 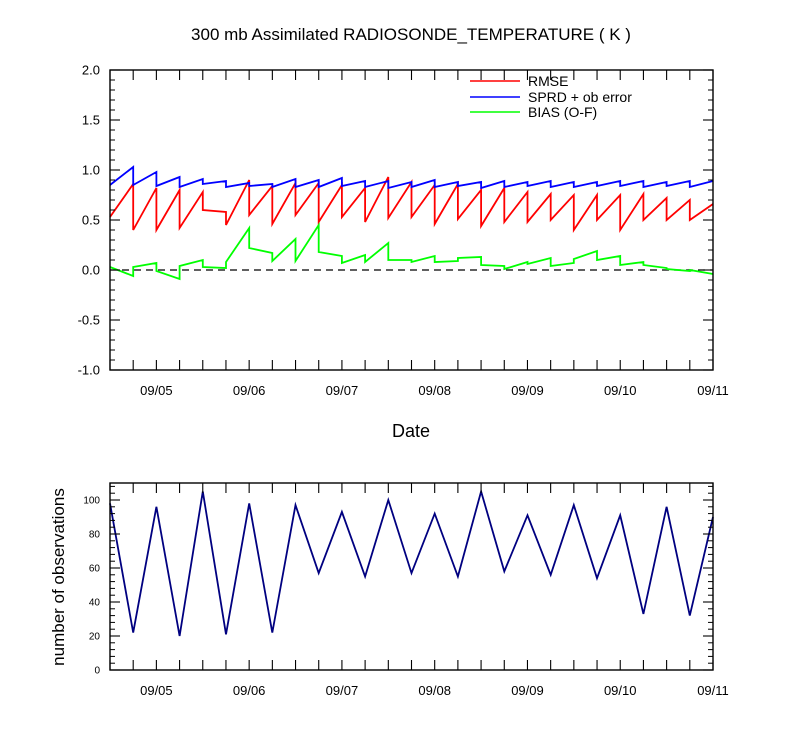 I want to click on y-tick-label: 0.5, so click(x=91, y=220).